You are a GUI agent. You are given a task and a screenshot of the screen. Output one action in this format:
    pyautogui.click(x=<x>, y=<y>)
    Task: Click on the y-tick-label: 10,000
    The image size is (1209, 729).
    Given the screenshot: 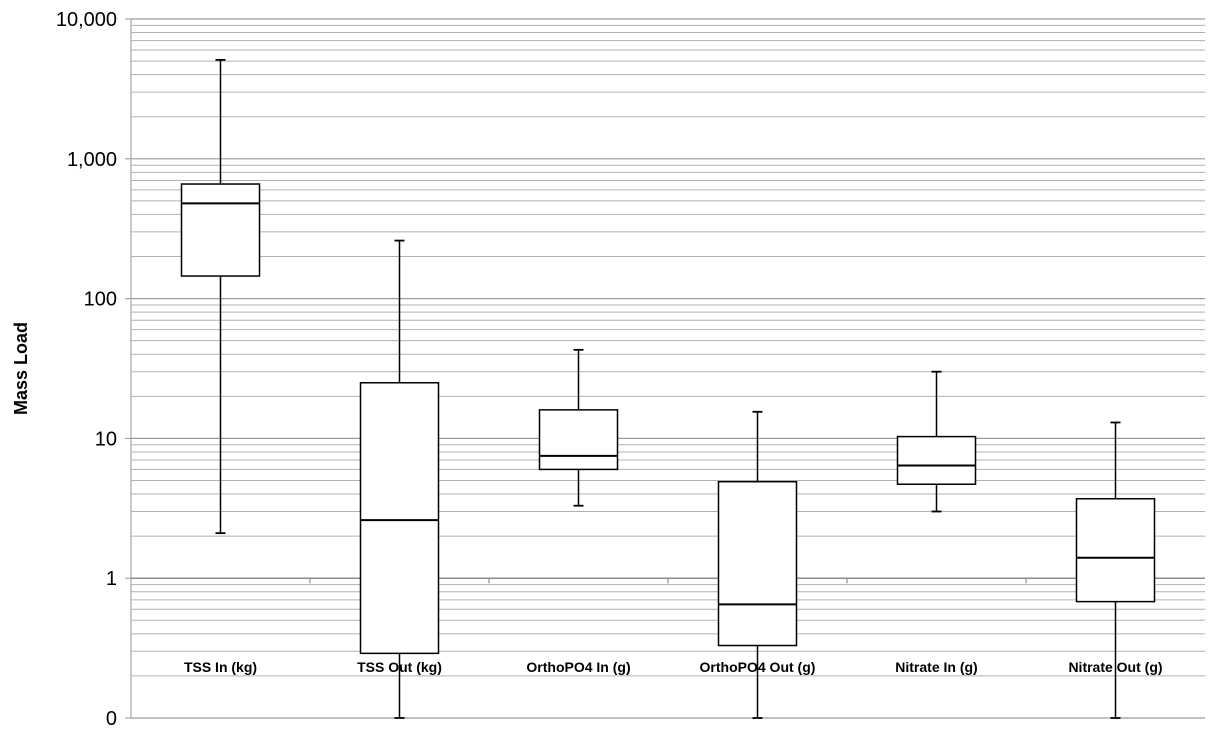 What is the action you would take?
    pyautogui.click(x=86, y=20)
    